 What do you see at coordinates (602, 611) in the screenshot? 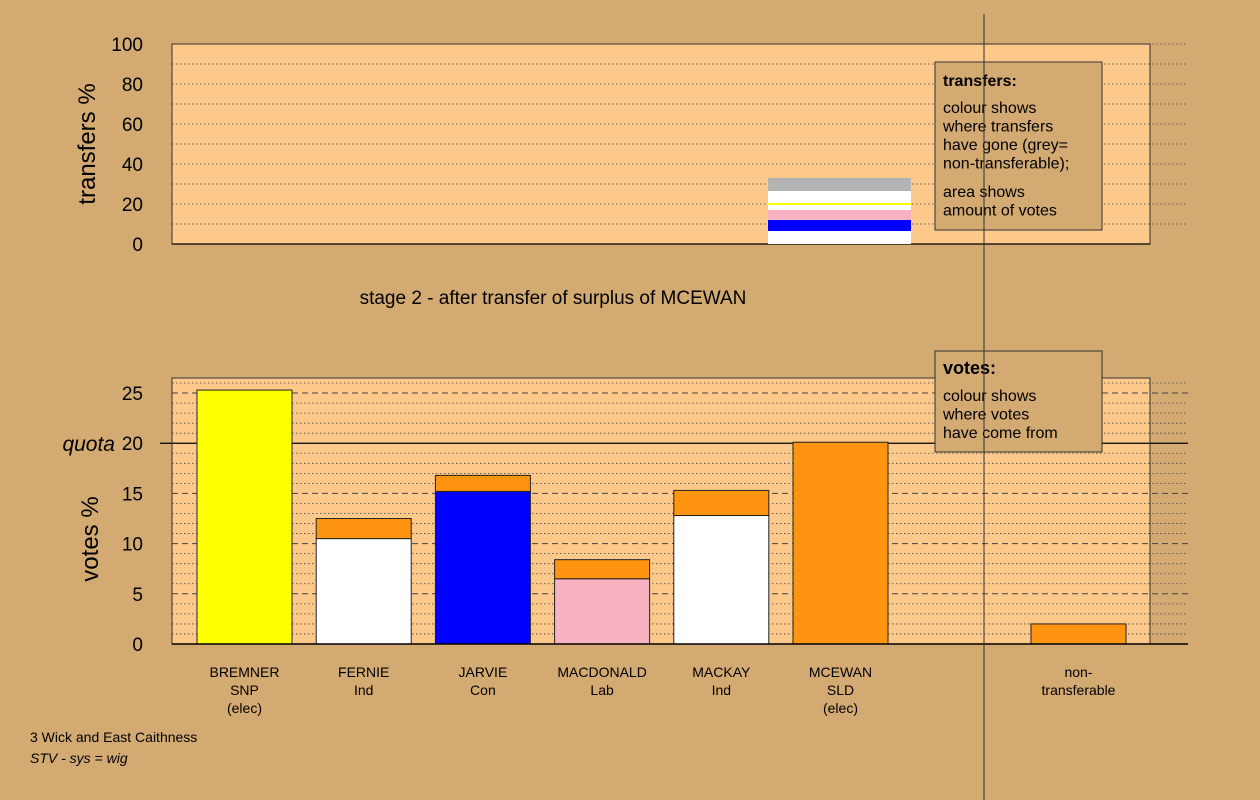
I see `vote-bar-segment-lab` at bounding box center [602, 611].